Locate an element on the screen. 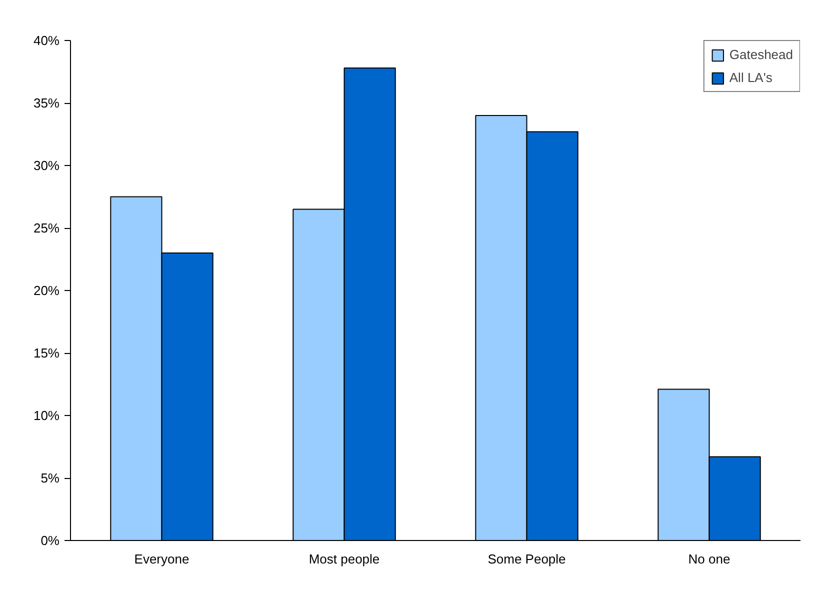 The width and height of the screenshot is (827, 609). x-tick-label: No one is located at coordinates (709, 559).